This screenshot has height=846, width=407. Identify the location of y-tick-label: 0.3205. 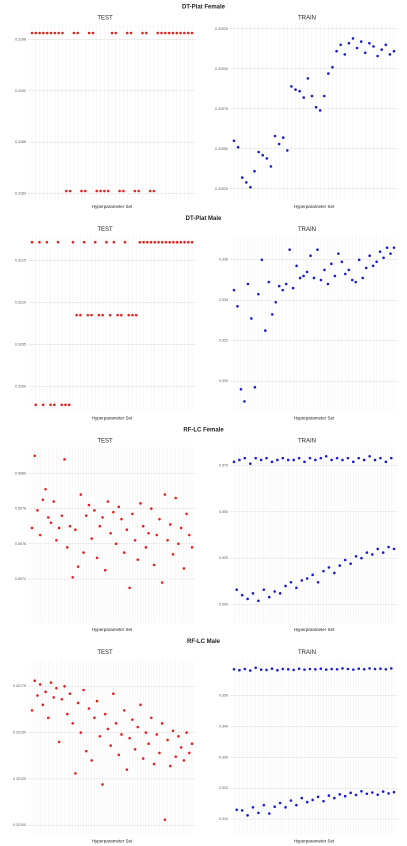
(20, 344).